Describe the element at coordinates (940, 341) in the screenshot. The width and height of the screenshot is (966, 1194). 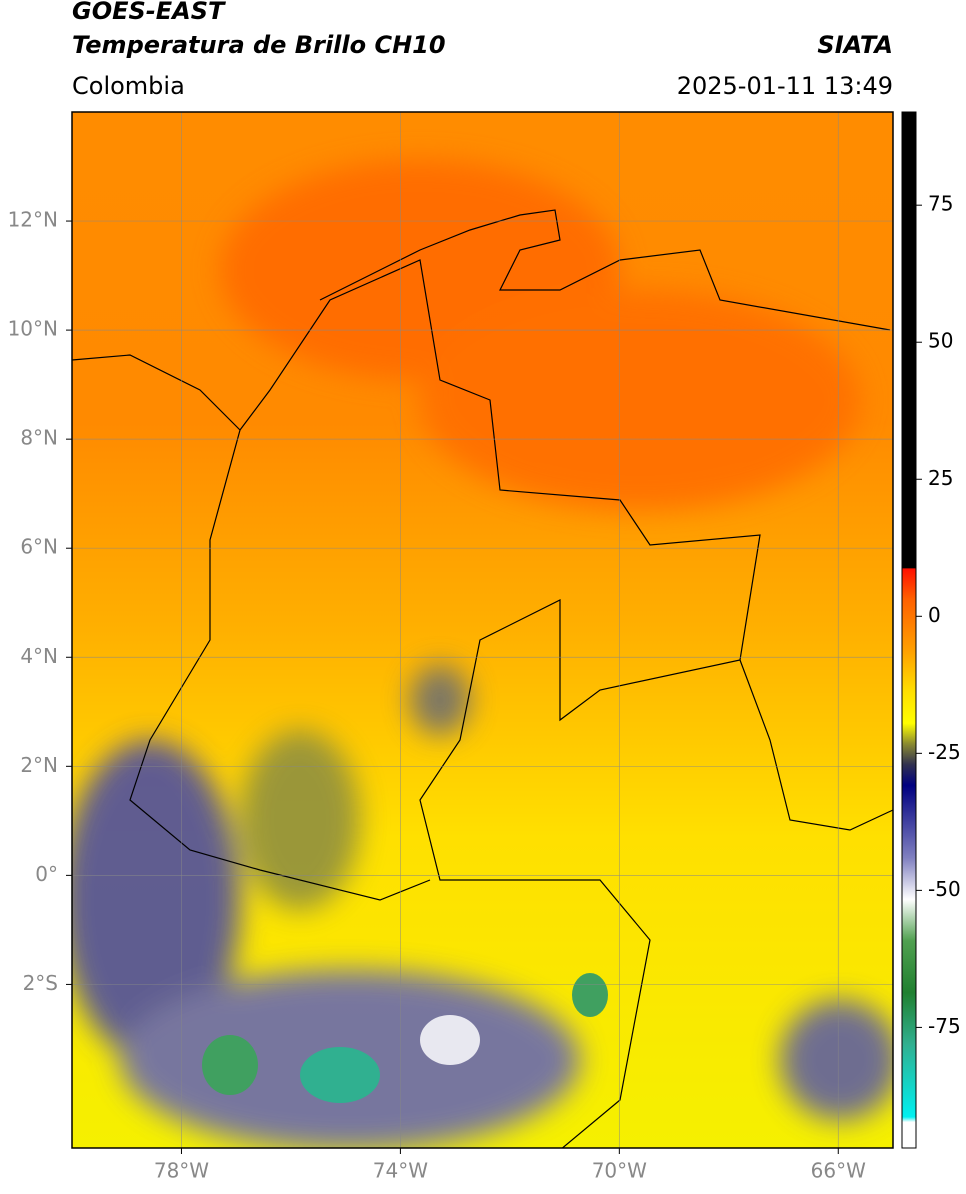
I see `colorbar-tick-label: 50` at that location.